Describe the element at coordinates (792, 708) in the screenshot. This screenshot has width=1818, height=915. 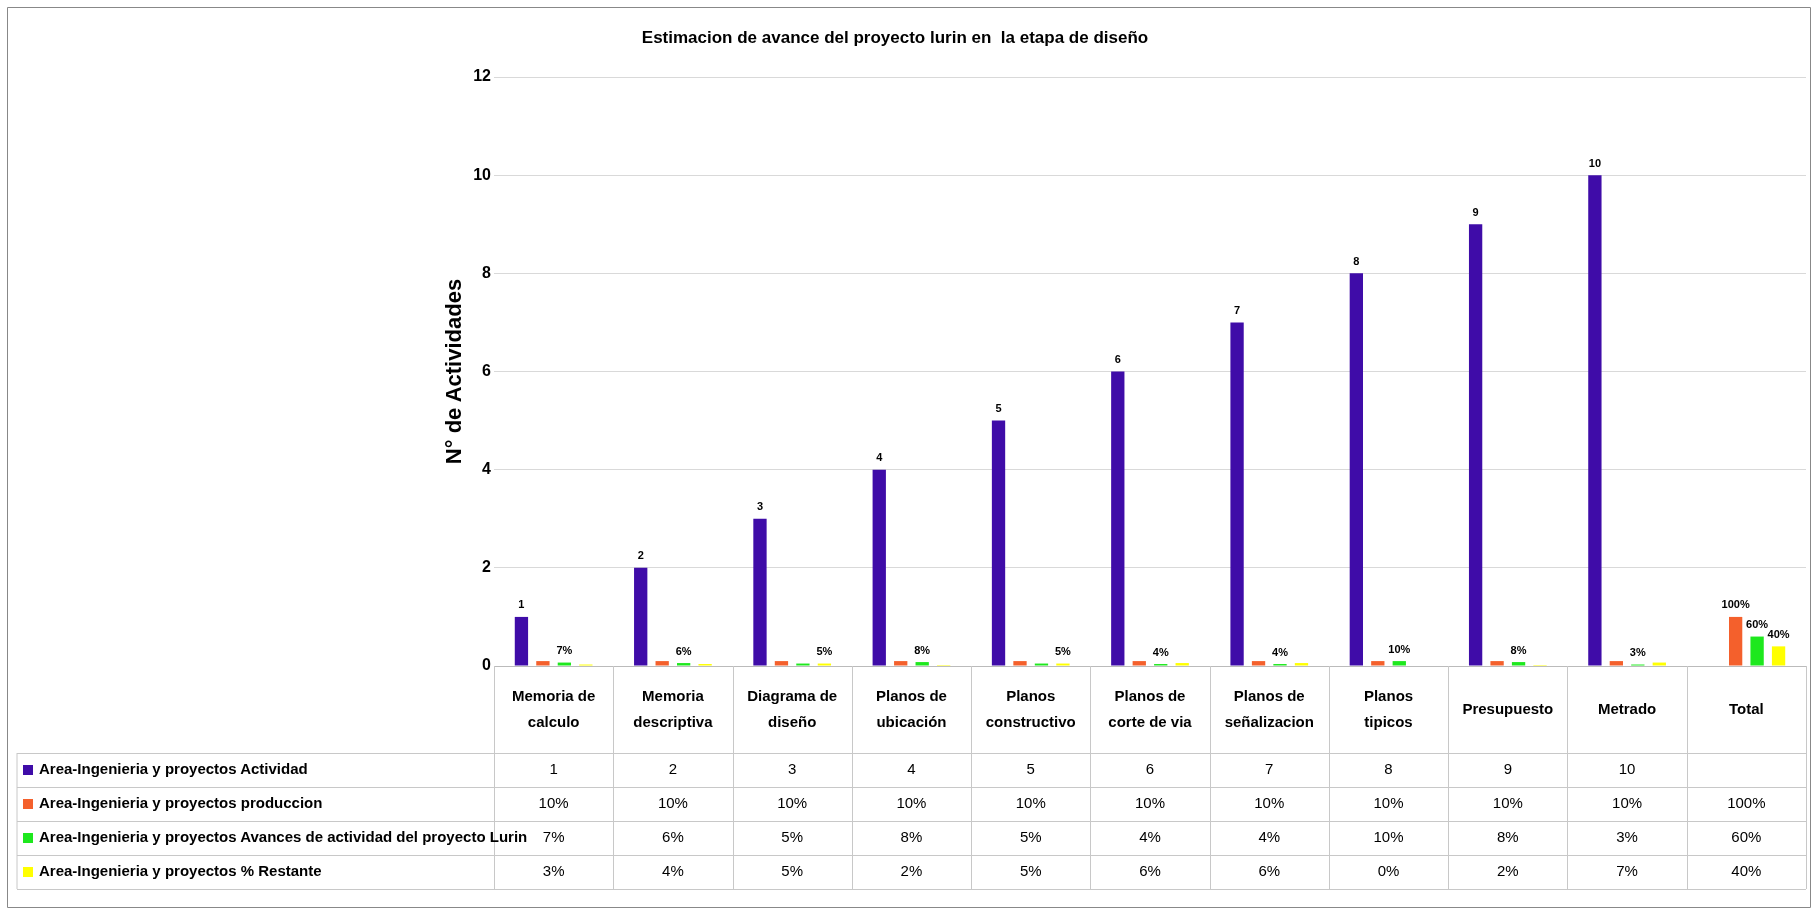
I see `x-tick-label: Diagrama de diseño` at that location.